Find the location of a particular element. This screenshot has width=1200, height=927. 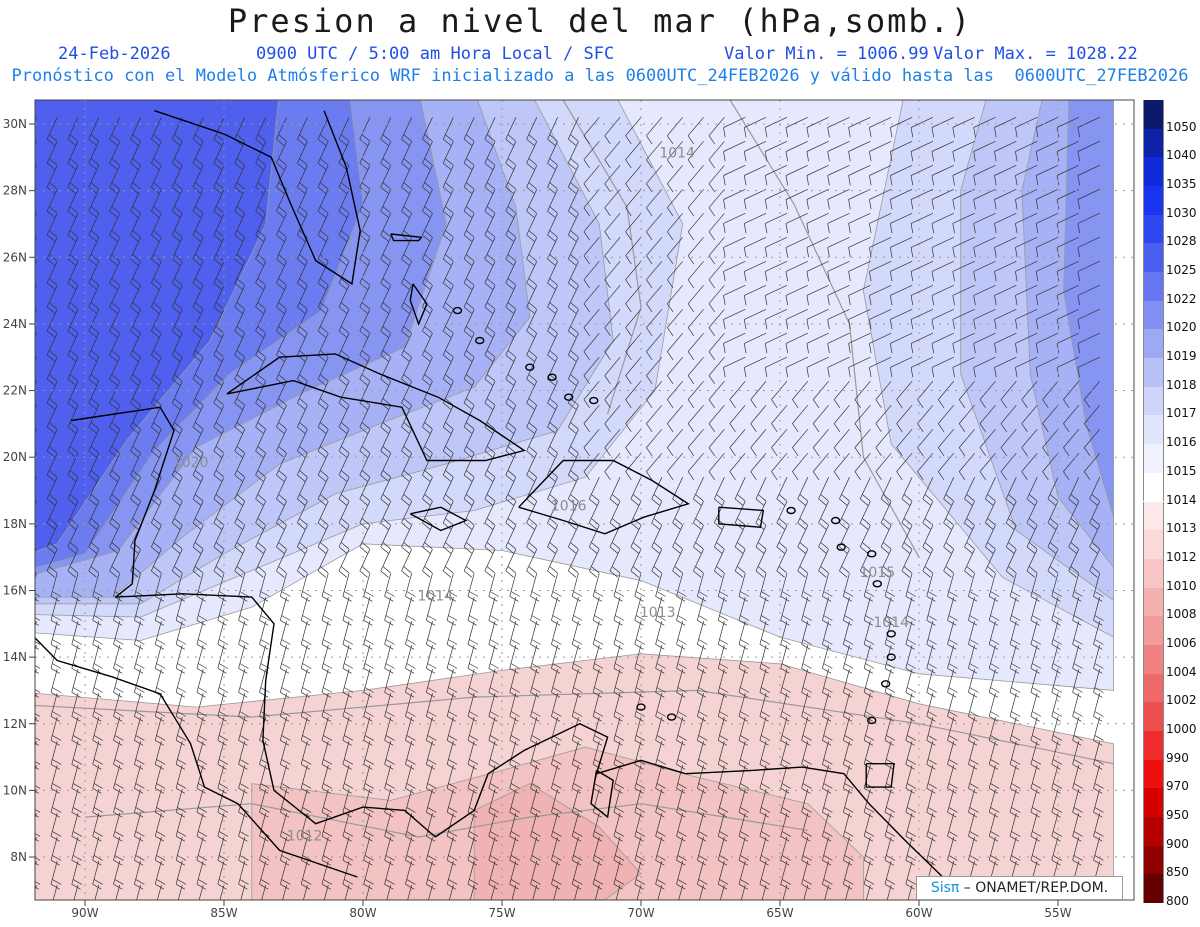

colorbar-label-1018: 1018 is located at coordinates (1181, 384).